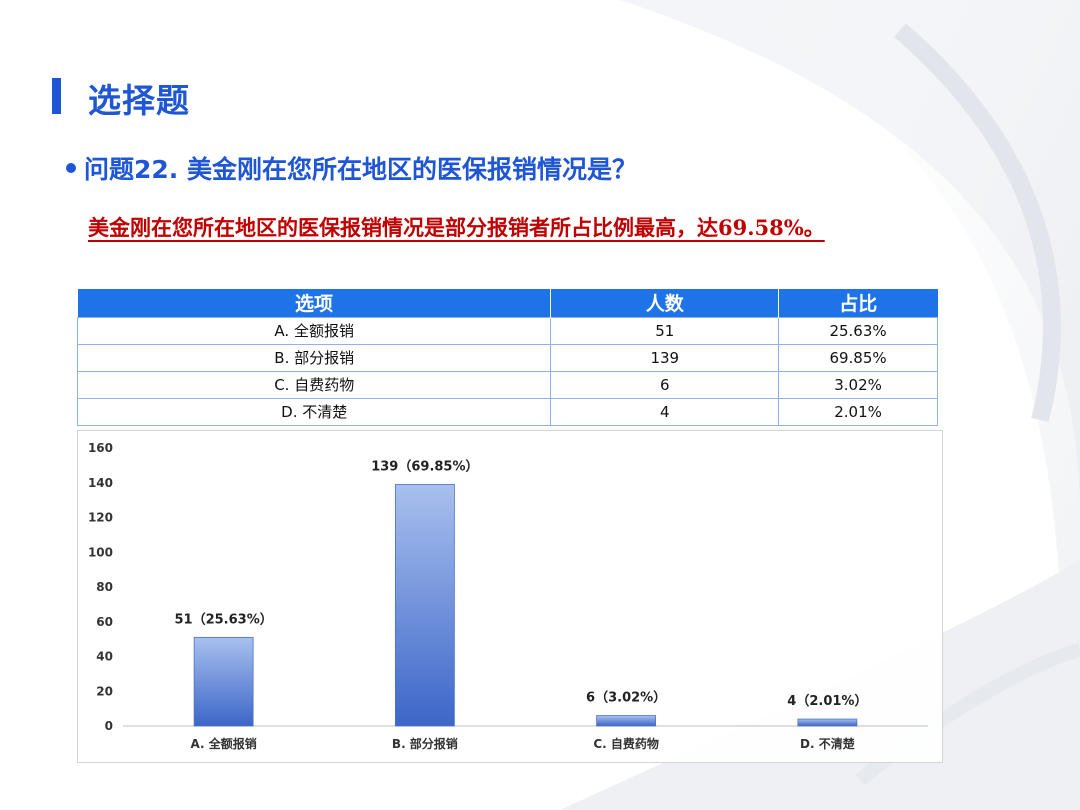 The width and height of the screenshot is (1080, 810). What do you see at coordinates (665, 330) in the screenshot?
I see `cell-count: 51` at bounding box center [665, 330].